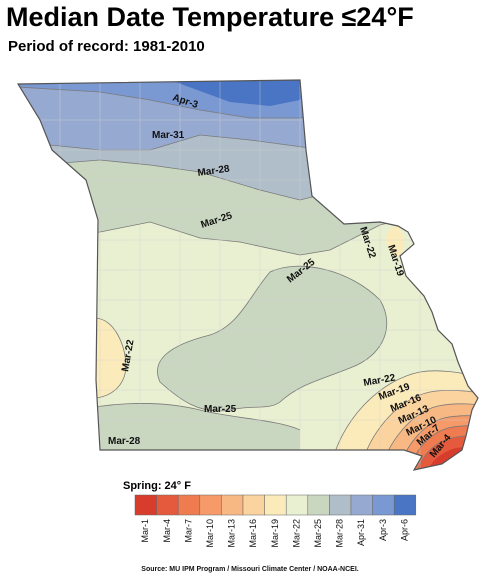 The height and width of the screenshot is (580, 500). I want to click on contour-label-mar-28-south: Mar-28, so click(124, 441).